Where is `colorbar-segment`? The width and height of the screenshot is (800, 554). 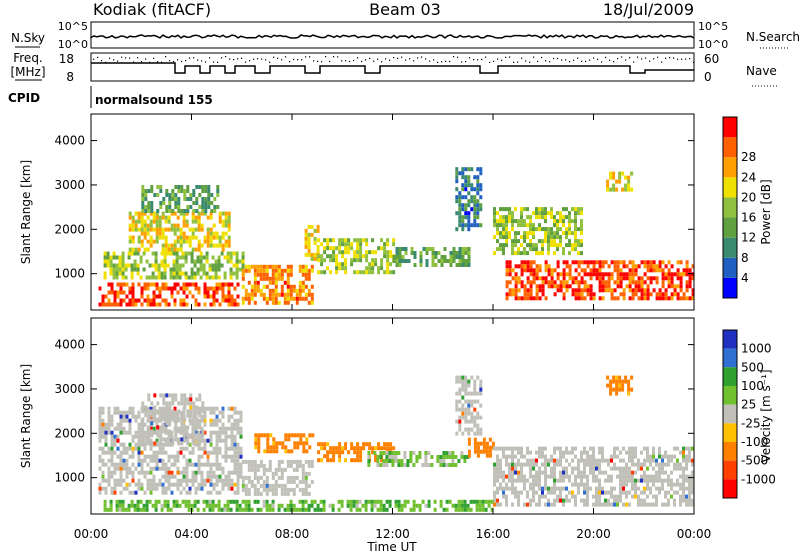
colorbar-segment is located at coordinates (730, 432).